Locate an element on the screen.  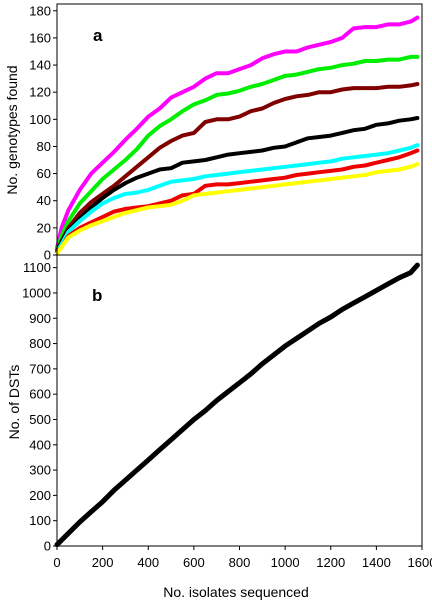
panel-b-xtick-label: 0 is located at coordinates (56, 562).